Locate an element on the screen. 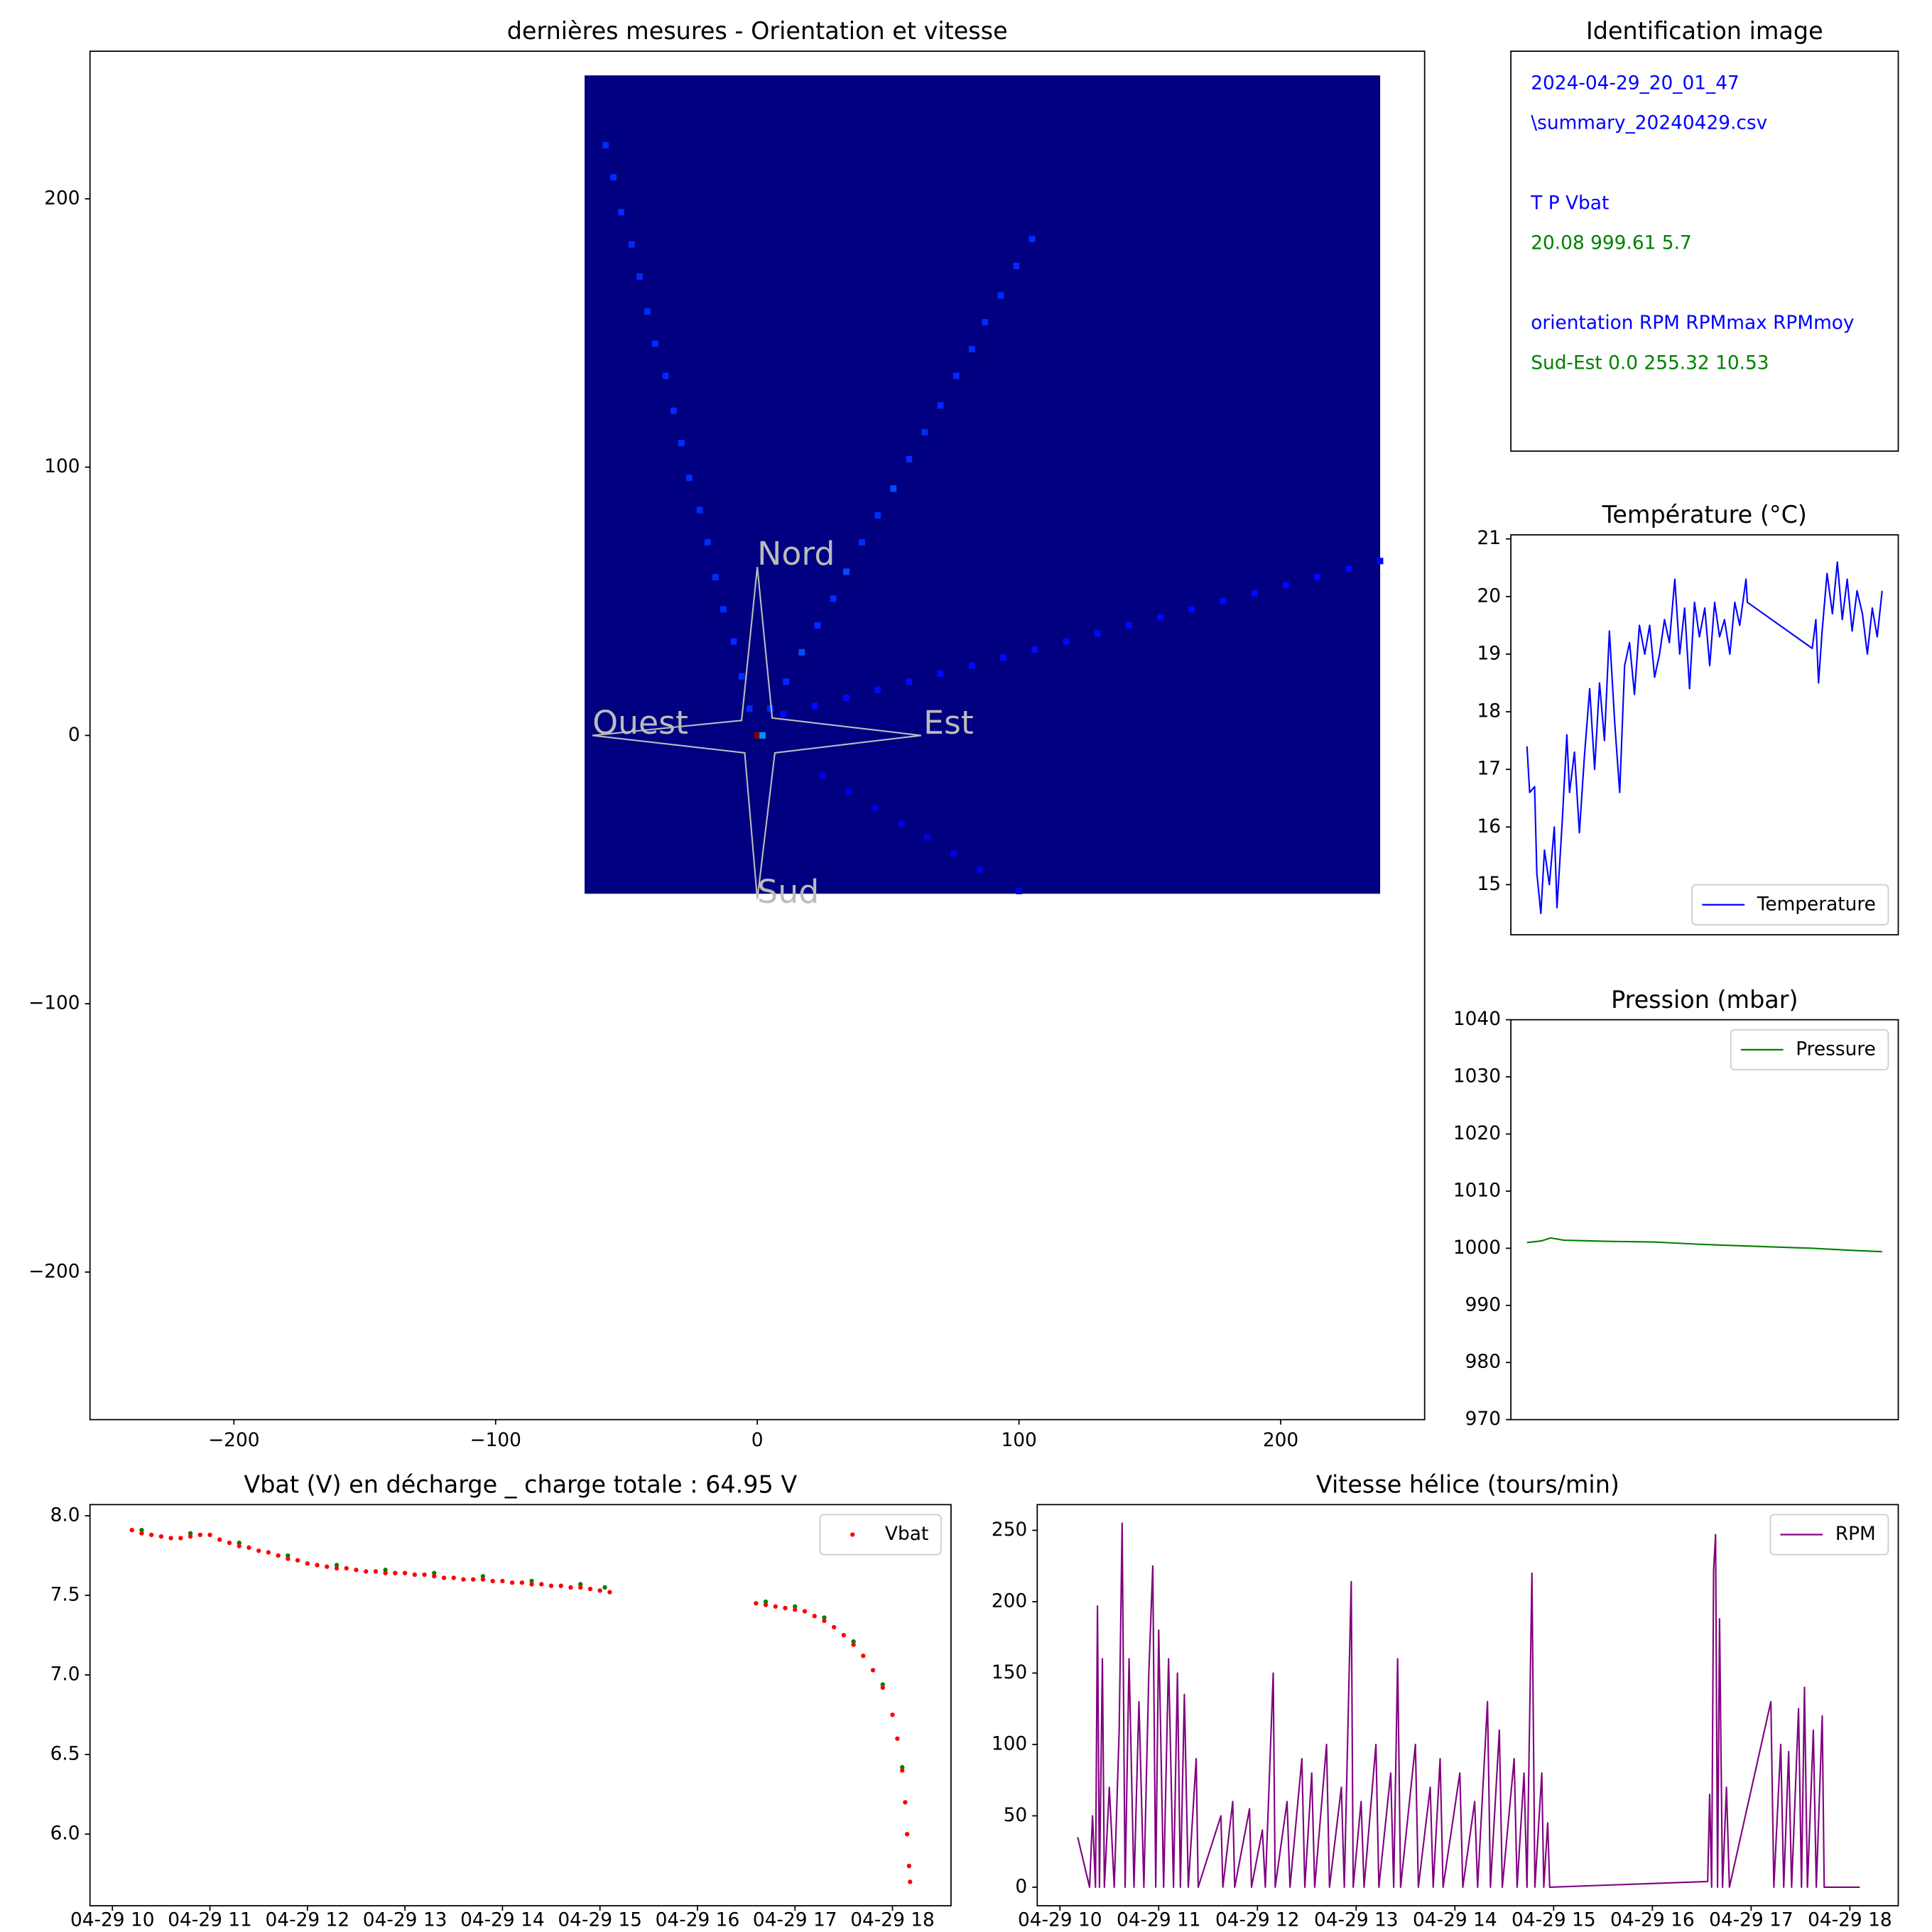 Image resolution: width=1932 pixels, height=1932 pixels. compass-star is located at coordinates (757, 733).